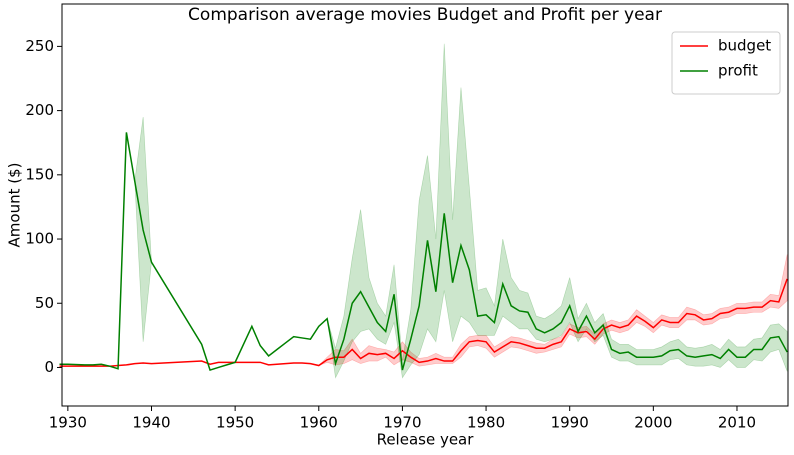  I want to click on x-tick-label: 1930, so click(68, 423).